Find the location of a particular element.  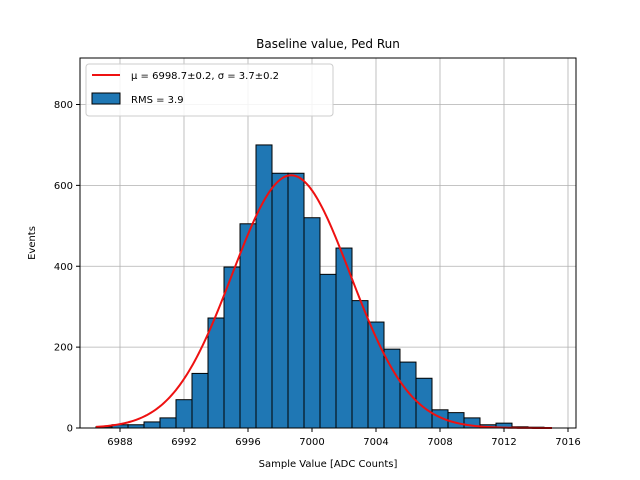

chart-title: Baseline value, Ped Run is located at coordinates (328, 44).